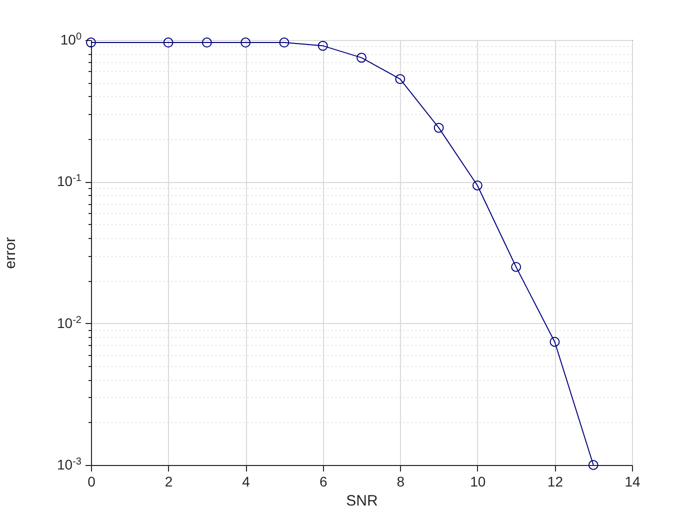 The height and width of the screenshot is (525, 700). What do you see at coordinates (69, 322) in the screenshot?
I see `y-tick-label: 10$^{-2}$` at bounding box center [69, 322].